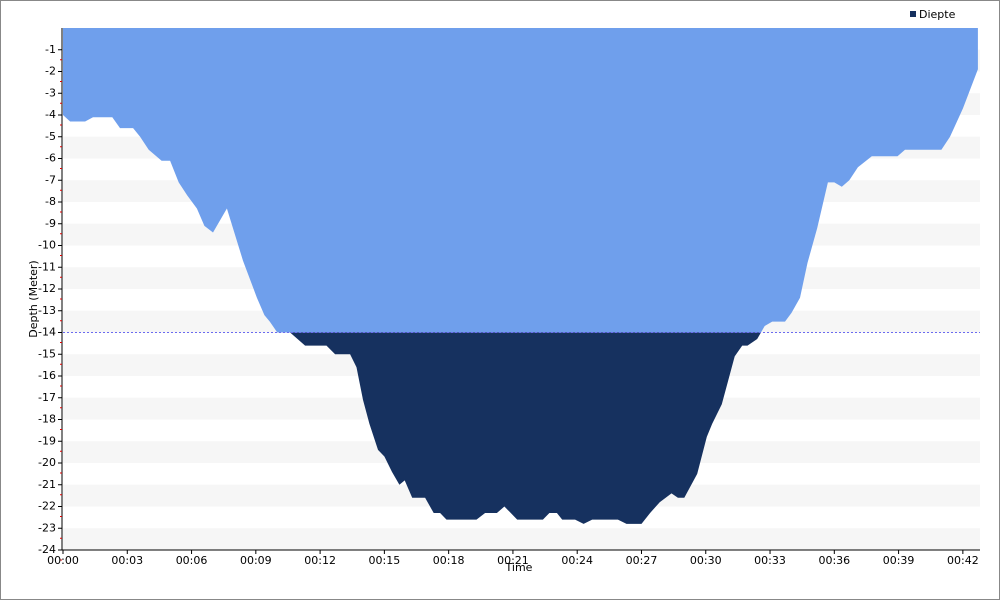 The width and height of the screenshot is (1000, 600). Describe the element at coordinates (47, 397) in the screenshot. I see `y-tick-label: -17` at that location.